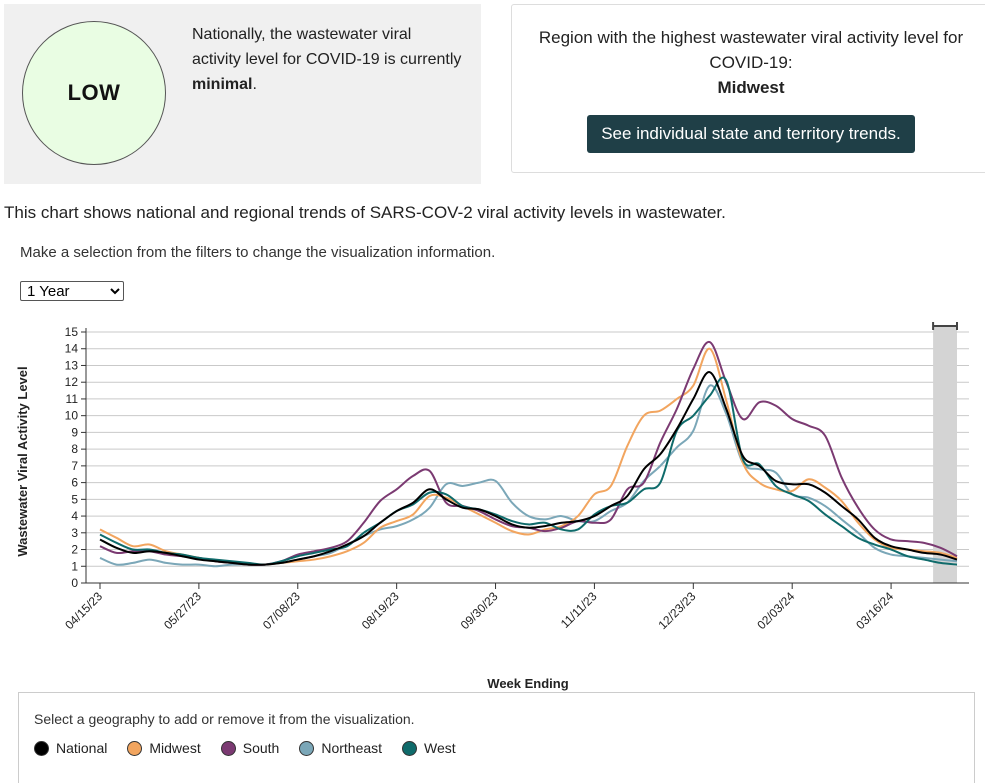 The image size is (985, 783). I want to click on y-tick-label: 11, so click(72, 399).